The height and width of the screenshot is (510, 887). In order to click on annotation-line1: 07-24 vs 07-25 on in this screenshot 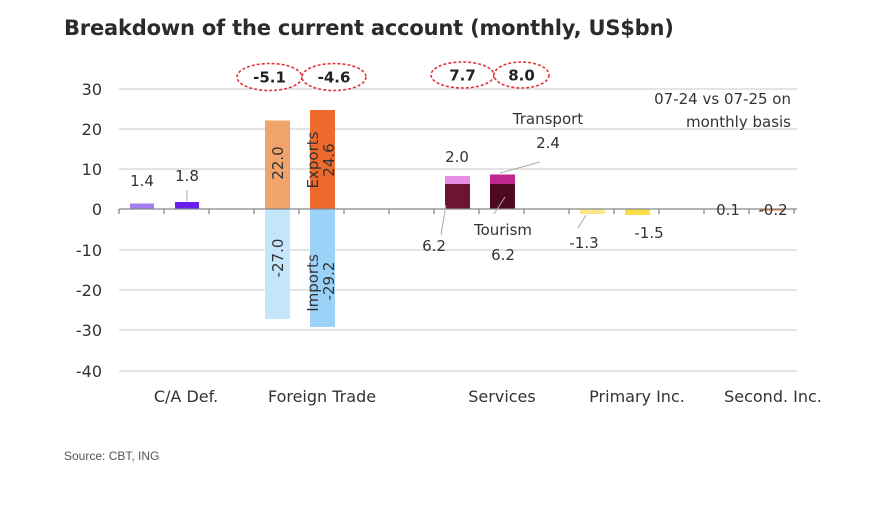, I will do `click(722, 99)`.